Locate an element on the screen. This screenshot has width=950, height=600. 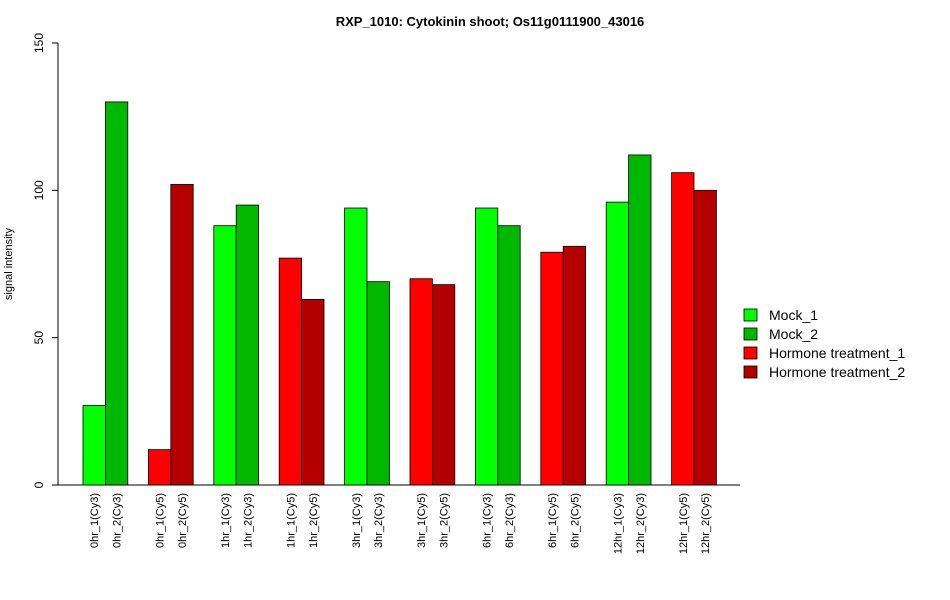
legend-label-3: Hormone treatment_1 is located at coordinates (837, 353).